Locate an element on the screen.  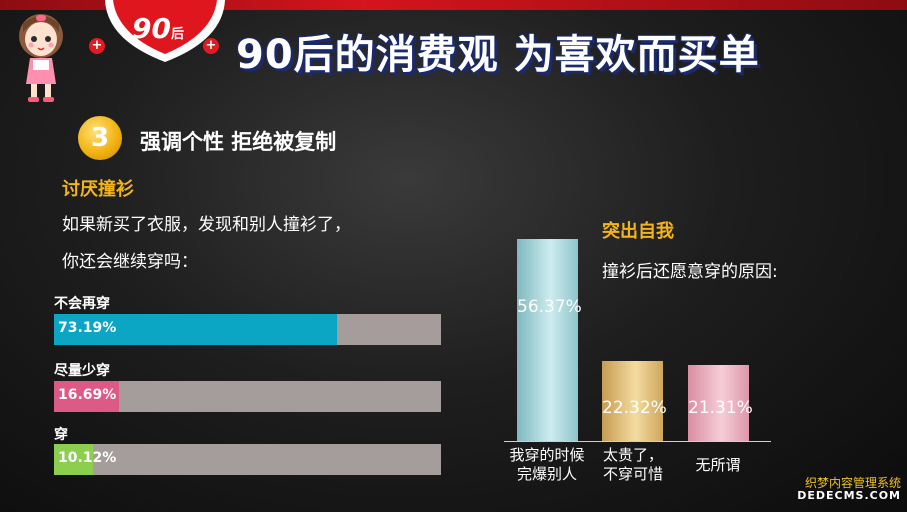
section-number-badge: 3 is located at coordinates (100, 138).